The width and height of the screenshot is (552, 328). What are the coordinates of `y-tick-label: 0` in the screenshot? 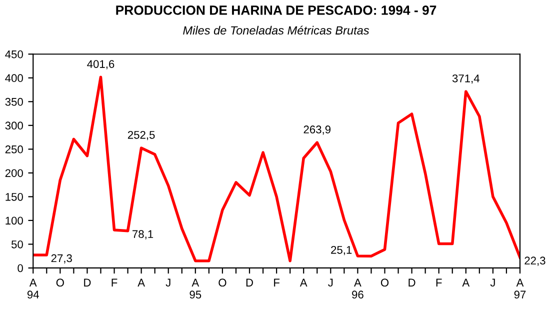 It's located at (20, 268).